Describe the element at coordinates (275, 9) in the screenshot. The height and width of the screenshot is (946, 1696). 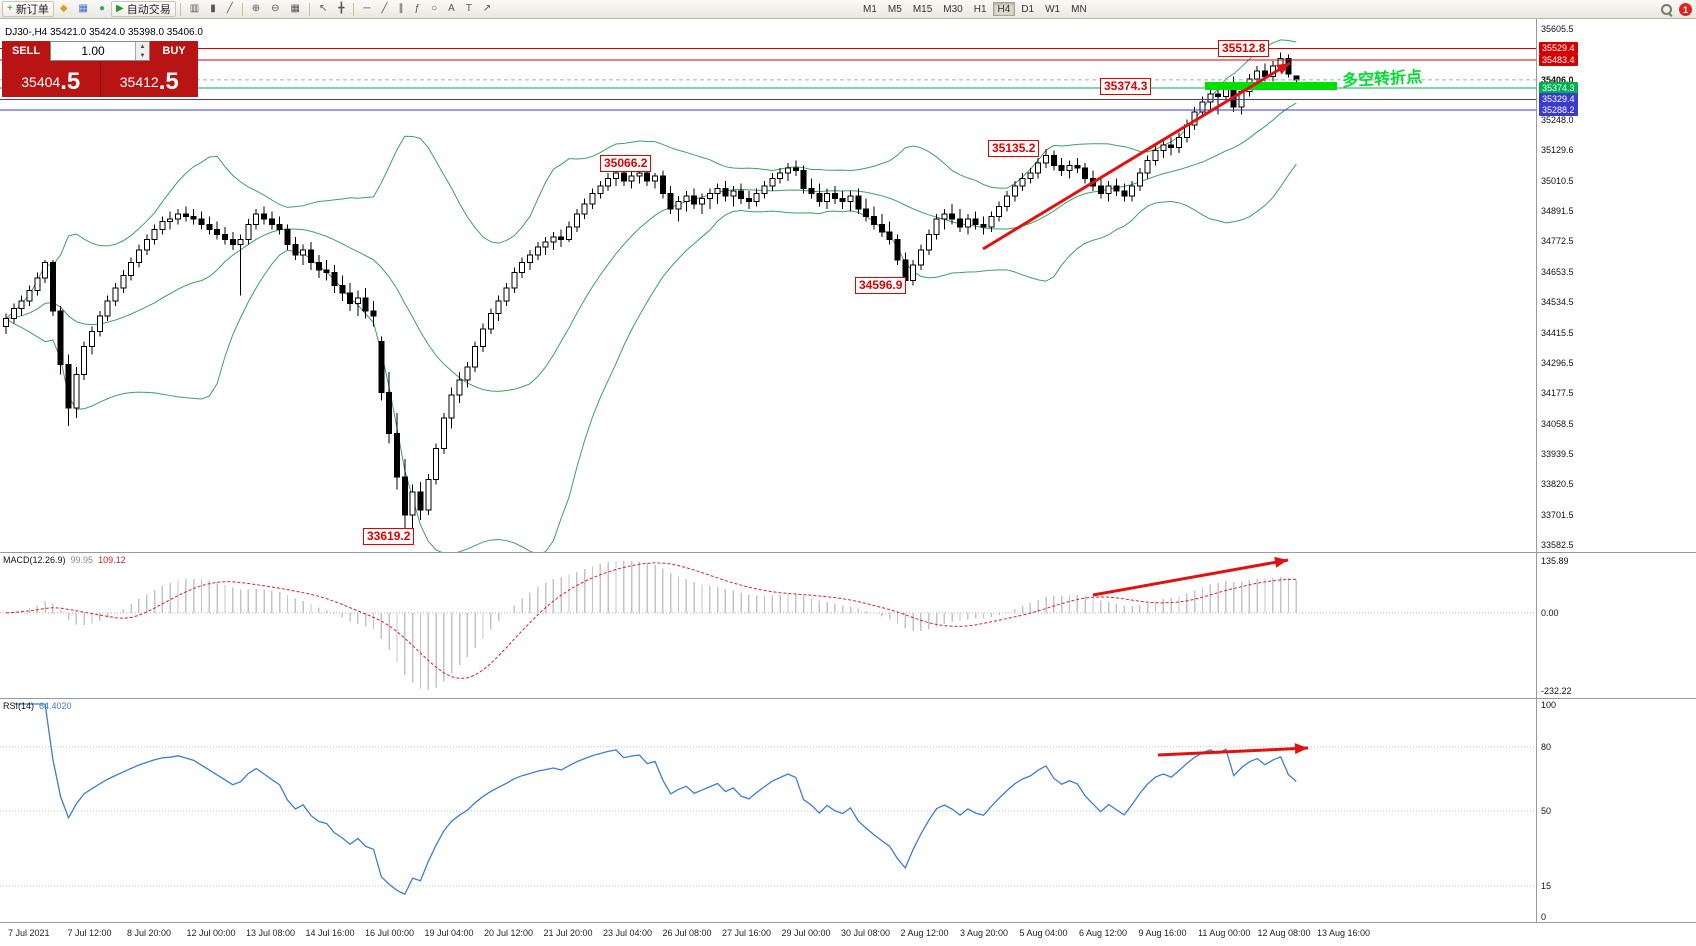
I see `zoom-out-icon: ⊖` at that location.